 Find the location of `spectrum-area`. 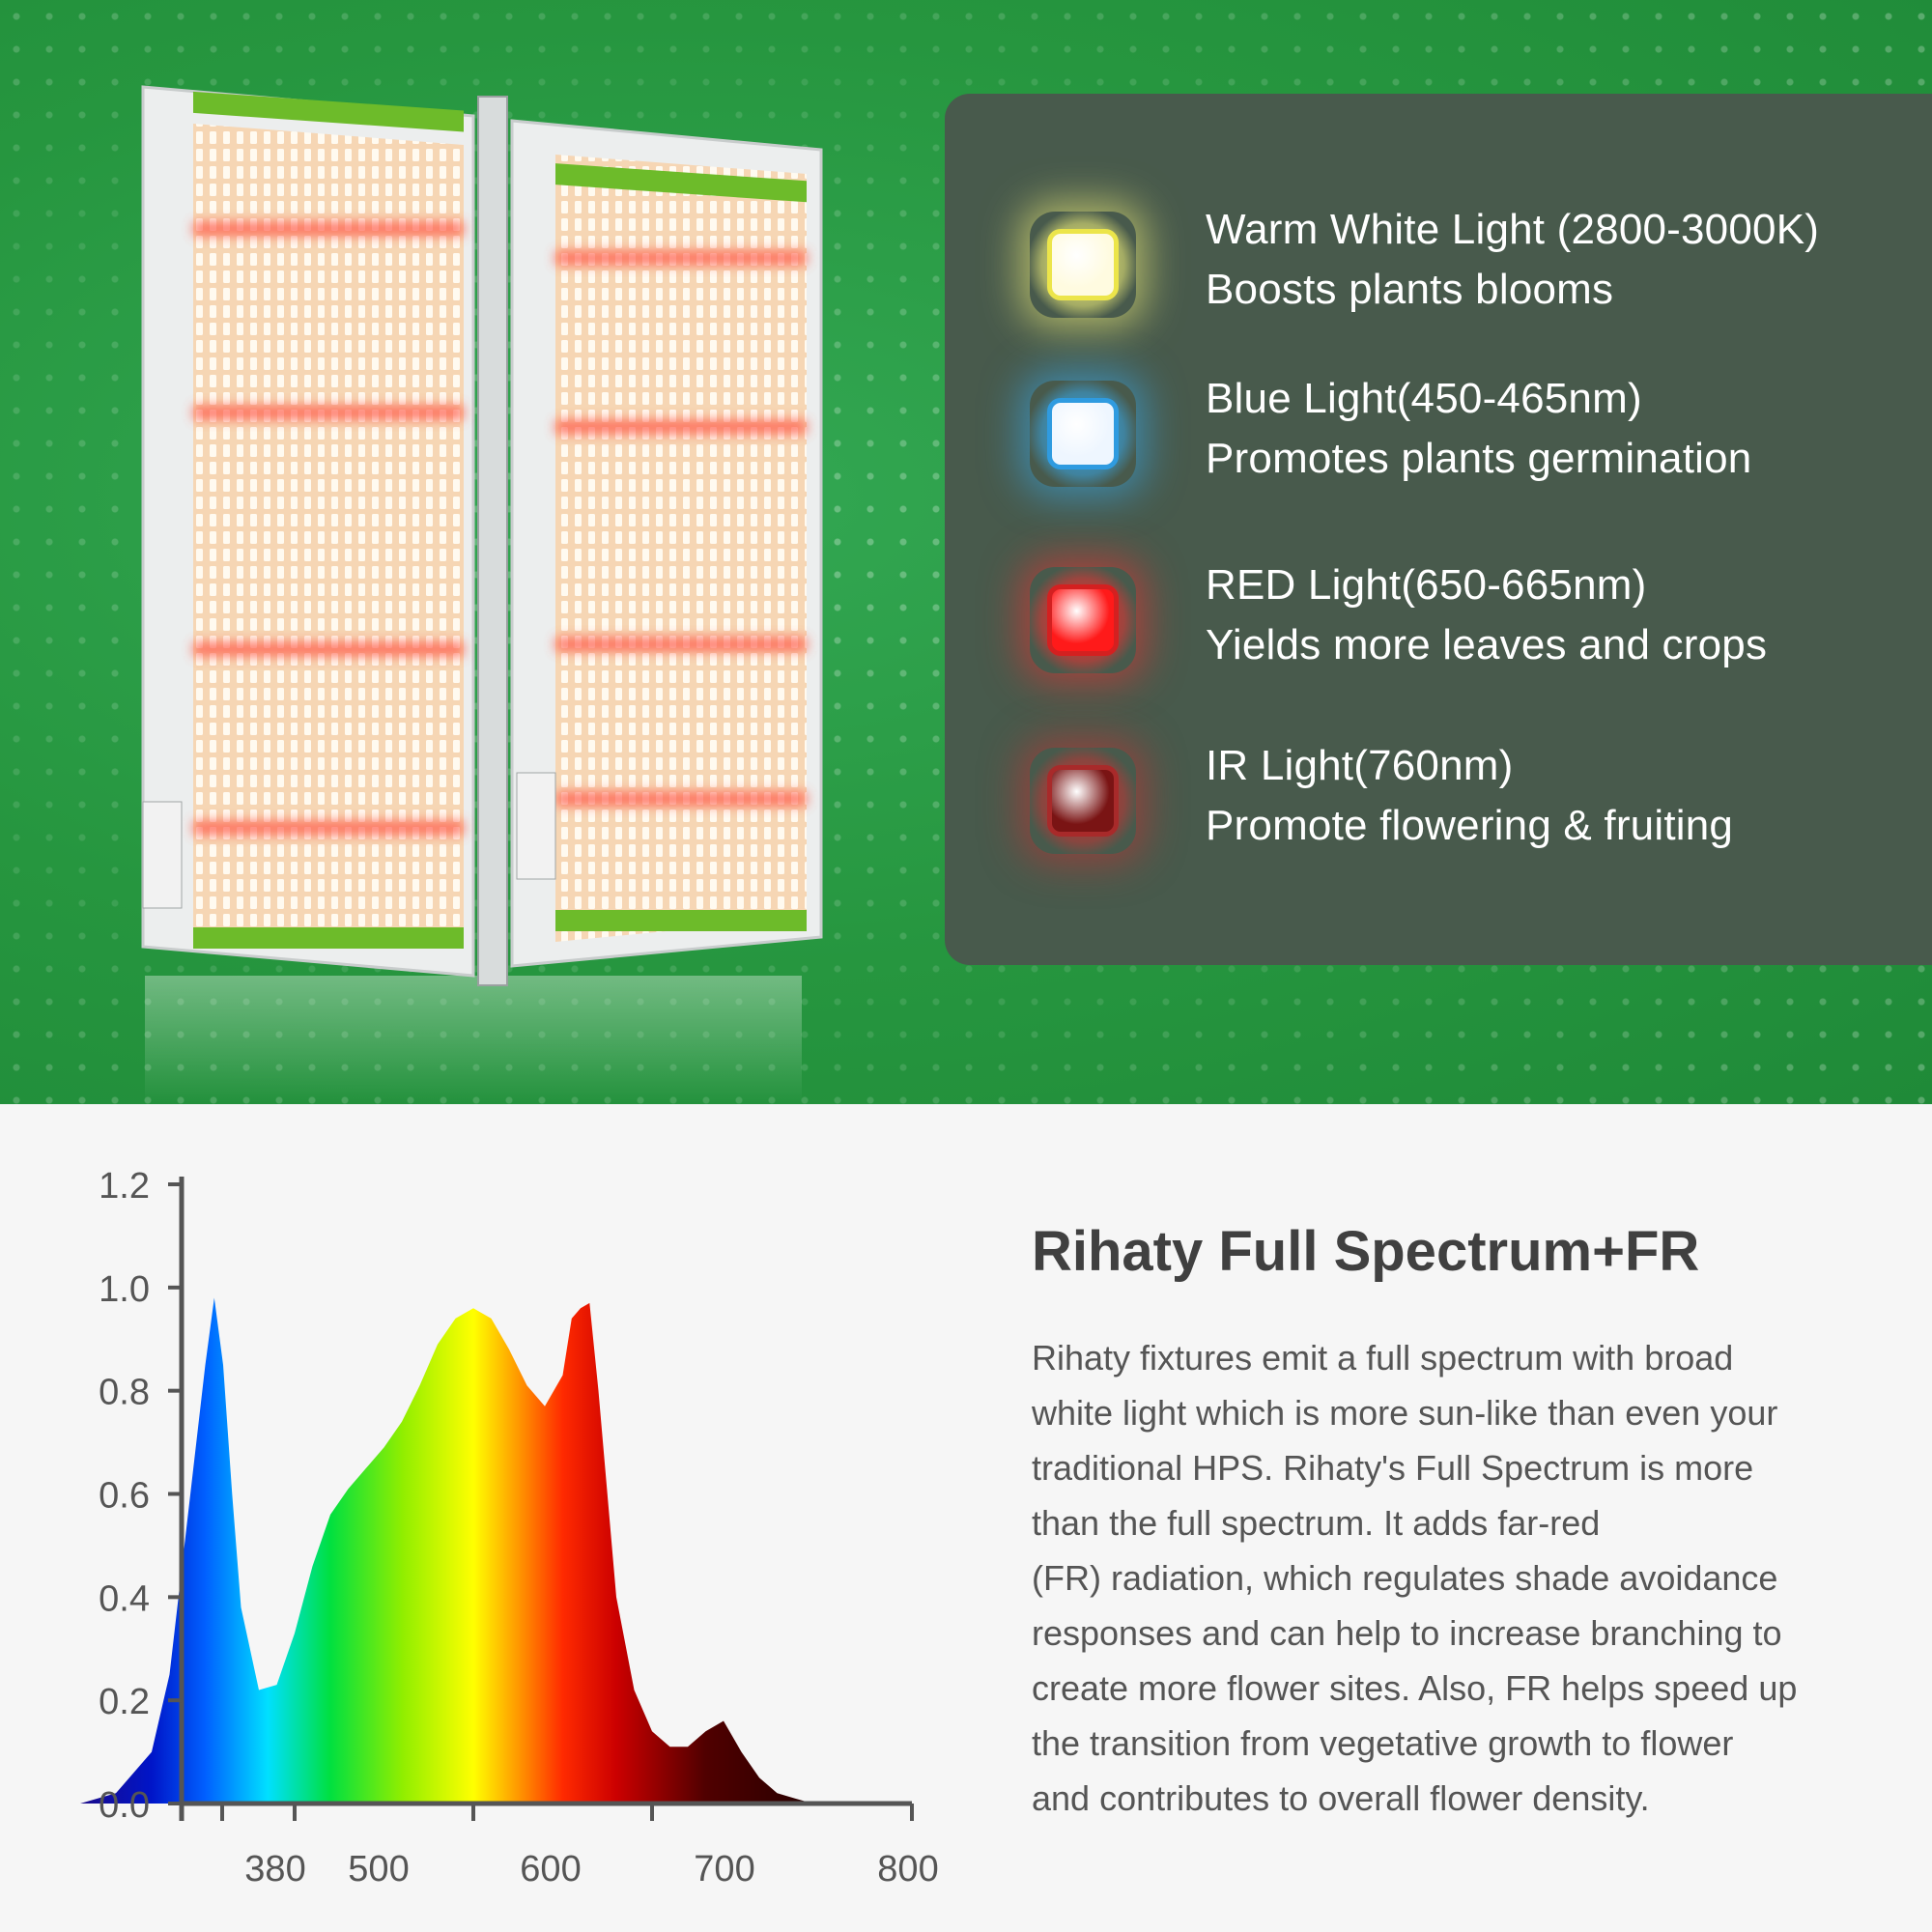

spectrum-area is located at coordinates (455, 1550).